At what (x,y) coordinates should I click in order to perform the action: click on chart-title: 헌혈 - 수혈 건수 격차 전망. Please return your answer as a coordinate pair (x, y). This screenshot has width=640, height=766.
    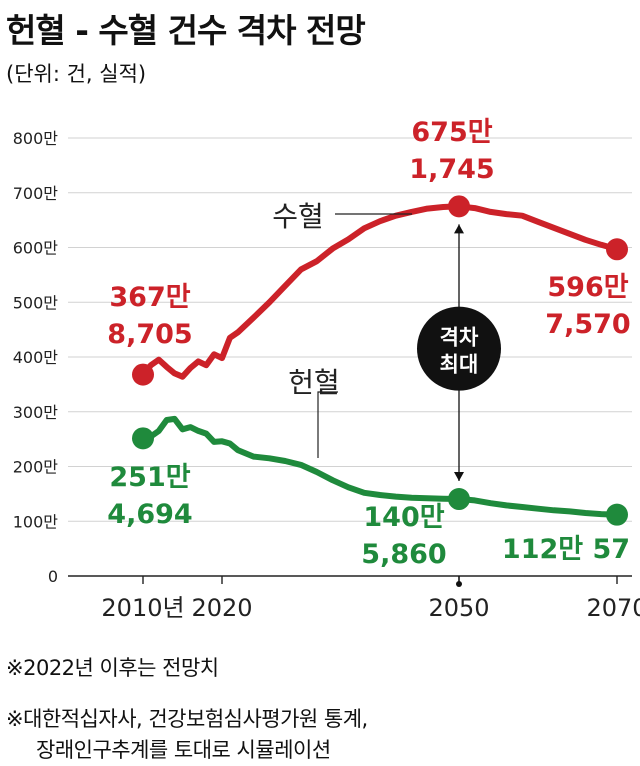
    Looking at the image, I should click on (186, 30).